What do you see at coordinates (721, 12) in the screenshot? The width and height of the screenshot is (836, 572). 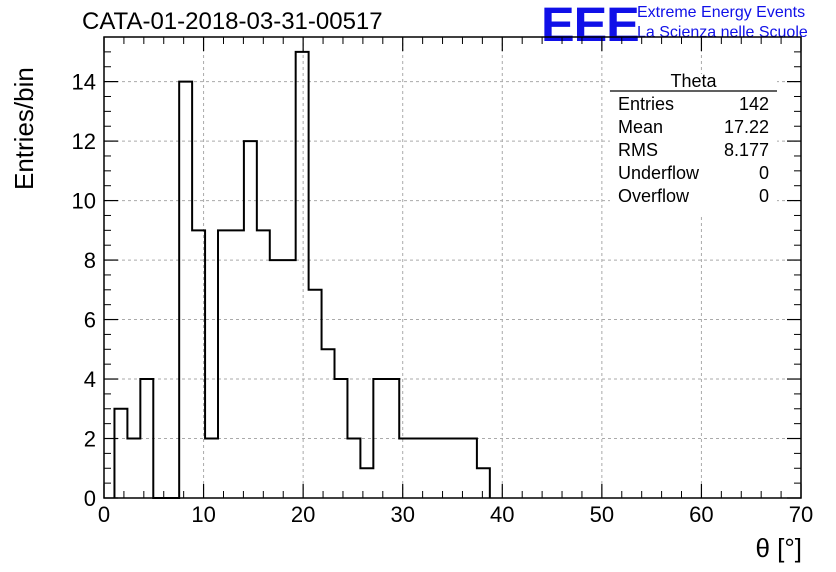 I see `logo-line-1: Extreme Energy Events` at bounding box center [721, 12].